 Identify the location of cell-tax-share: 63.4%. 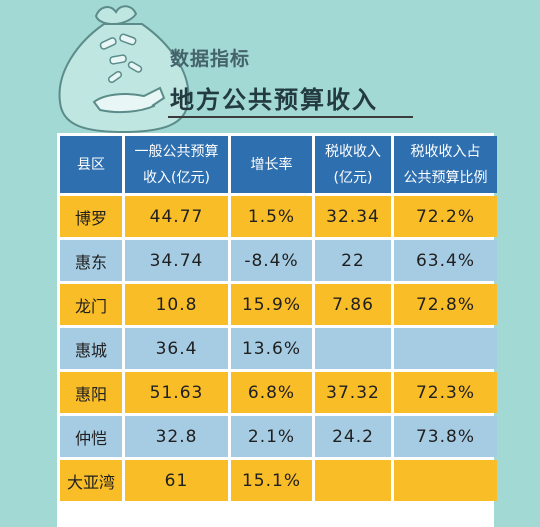
(445, 260).